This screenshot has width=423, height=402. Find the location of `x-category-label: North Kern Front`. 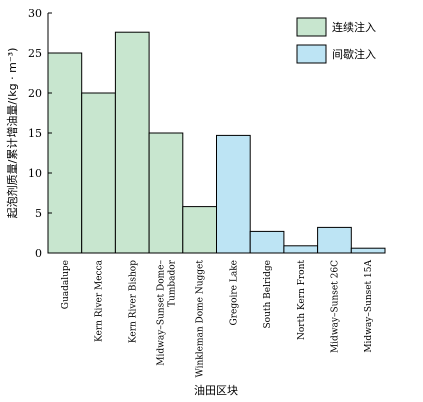

x-category-label: North Kern Front is located at coordinates (302, 300).